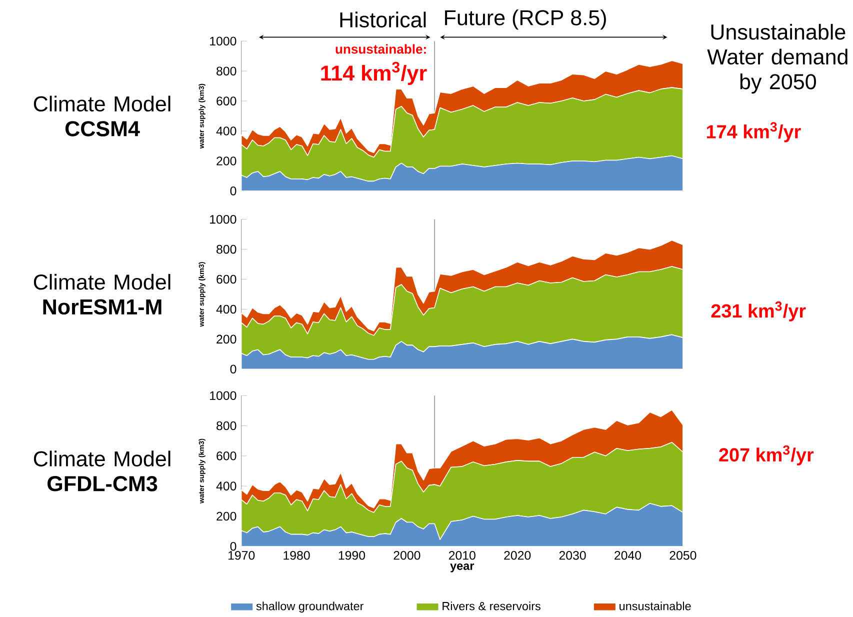 This screenshot has width=853, height=617. What do you see at coordinates (297, 555) in the screenshot?
I see `x-tick-label: 1980` at bounding box center [297, 555].